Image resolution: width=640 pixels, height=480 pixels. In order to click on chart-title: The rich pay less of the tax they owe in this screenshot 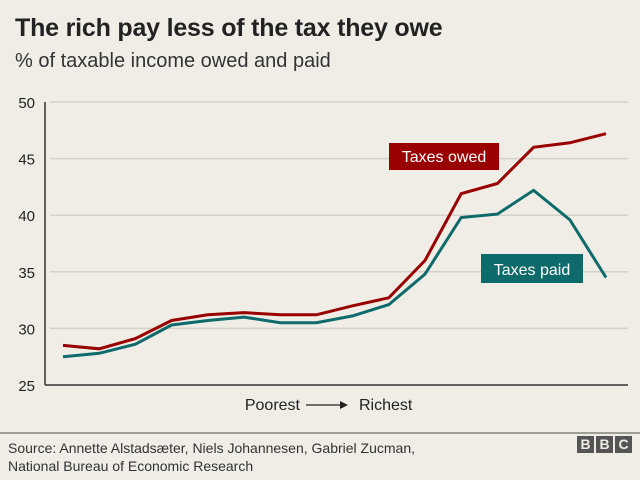, I will do `click(229, 28)`.